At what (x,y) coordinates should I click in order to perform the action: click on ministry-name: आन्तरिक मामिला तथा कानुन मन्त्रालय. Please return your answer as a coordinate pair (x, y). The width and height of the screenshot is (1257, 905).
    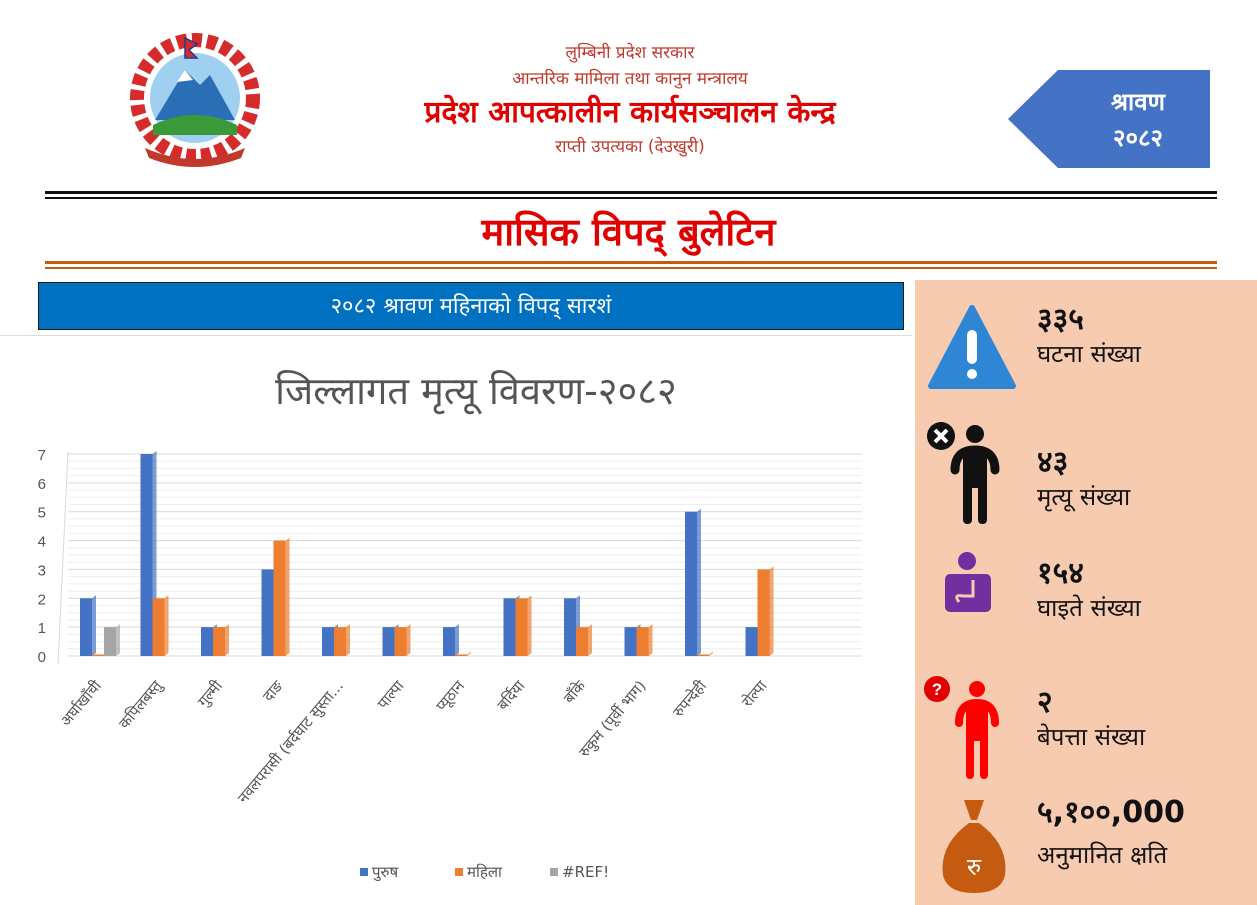
    Looking at the image, I should click on (630, 79).